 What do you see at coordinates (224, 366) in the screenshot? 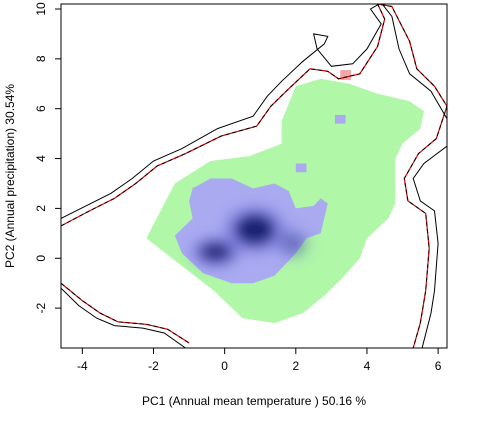
I see `x-tick-label-0: 0` at bounding box center [224, 366].